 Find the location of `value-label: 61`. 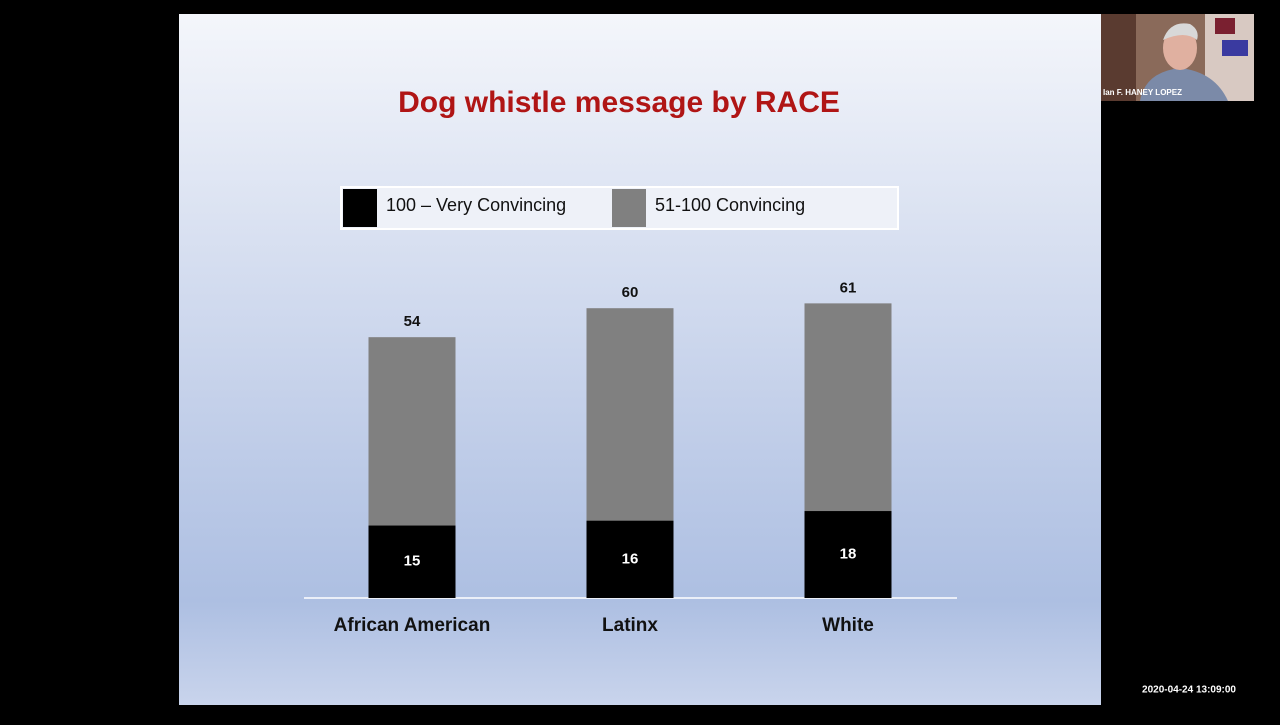

value-label: 61 is located at coordinates (848, 287).